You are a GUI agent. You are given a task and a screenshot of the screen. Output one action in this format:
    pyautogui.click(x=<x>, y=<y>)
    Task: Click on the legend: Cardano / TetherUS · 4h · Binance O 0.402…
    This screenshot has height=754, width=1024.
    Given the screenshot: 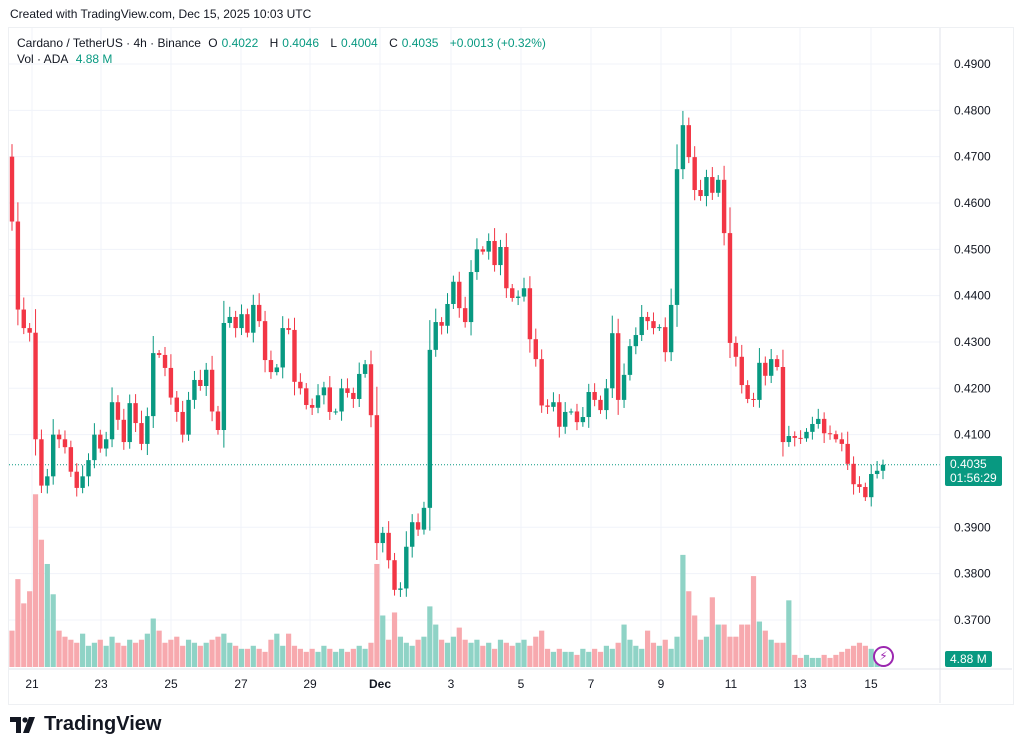 What is the action you would take?
    pyautogui.click(x=283, y=51)
    